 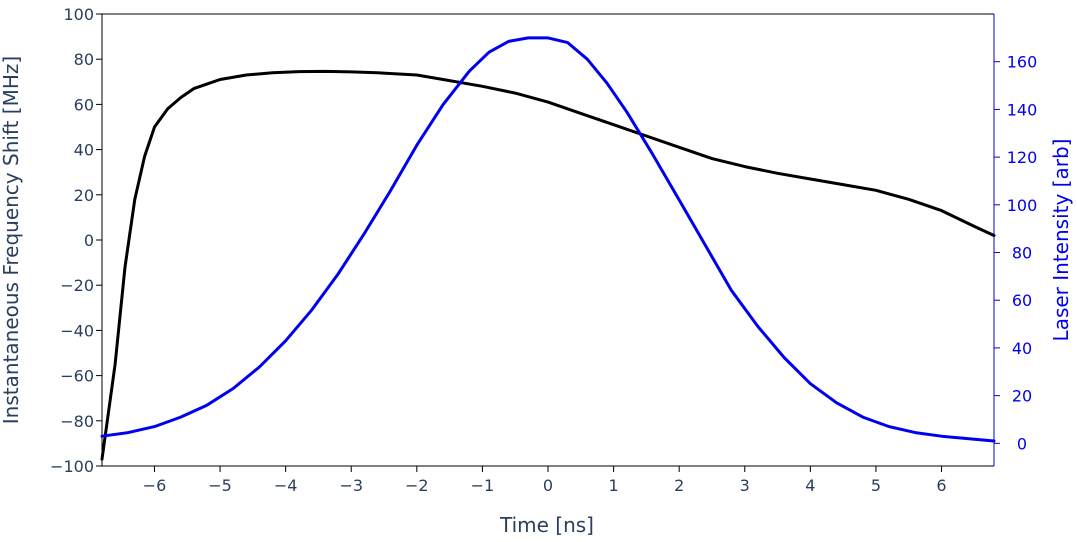 I want to click on y2-tick-label: 60, so click(x=1022, y=300).